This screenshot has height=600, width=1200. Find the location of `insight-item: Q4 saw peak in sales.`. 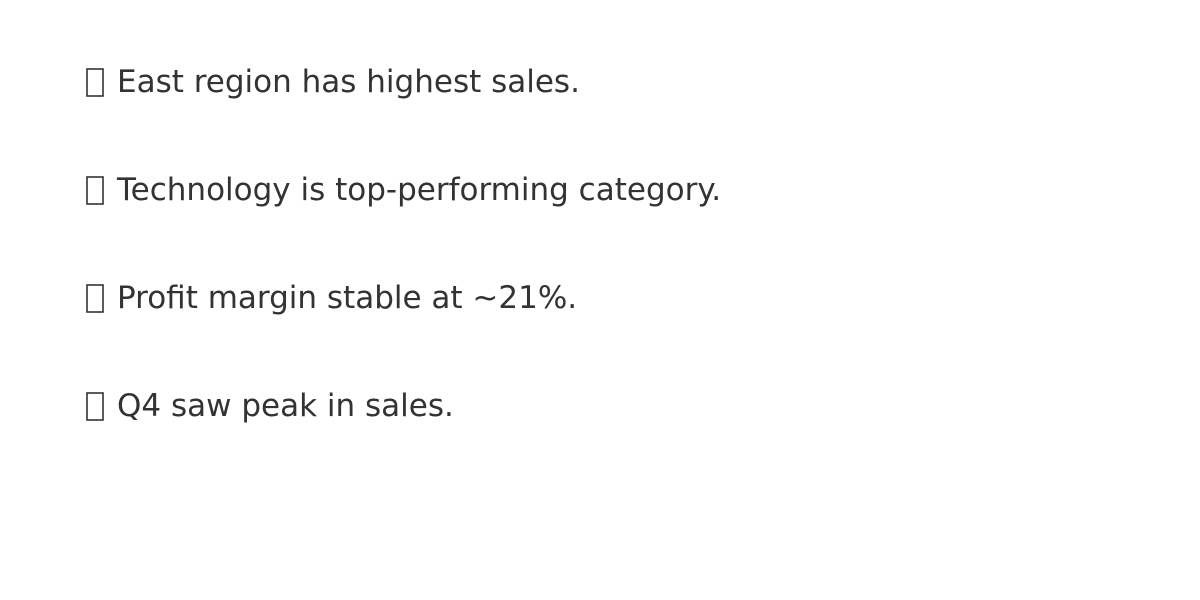

insight-item: Q4 saw peak in sales. is located at coordinates (403, 438).